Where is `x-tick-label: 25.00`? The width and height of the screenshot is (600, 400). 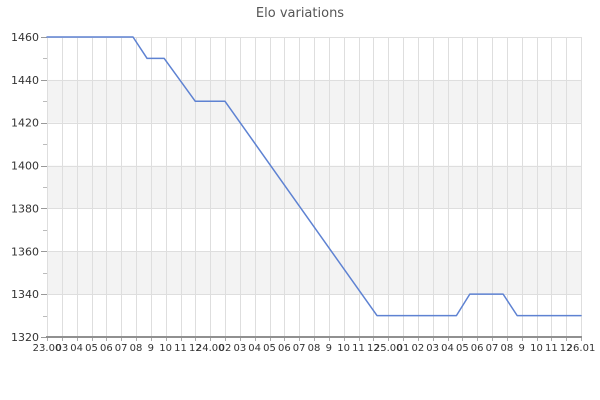
x-tick-label: 25.00 is located at coordinates (388, 348).